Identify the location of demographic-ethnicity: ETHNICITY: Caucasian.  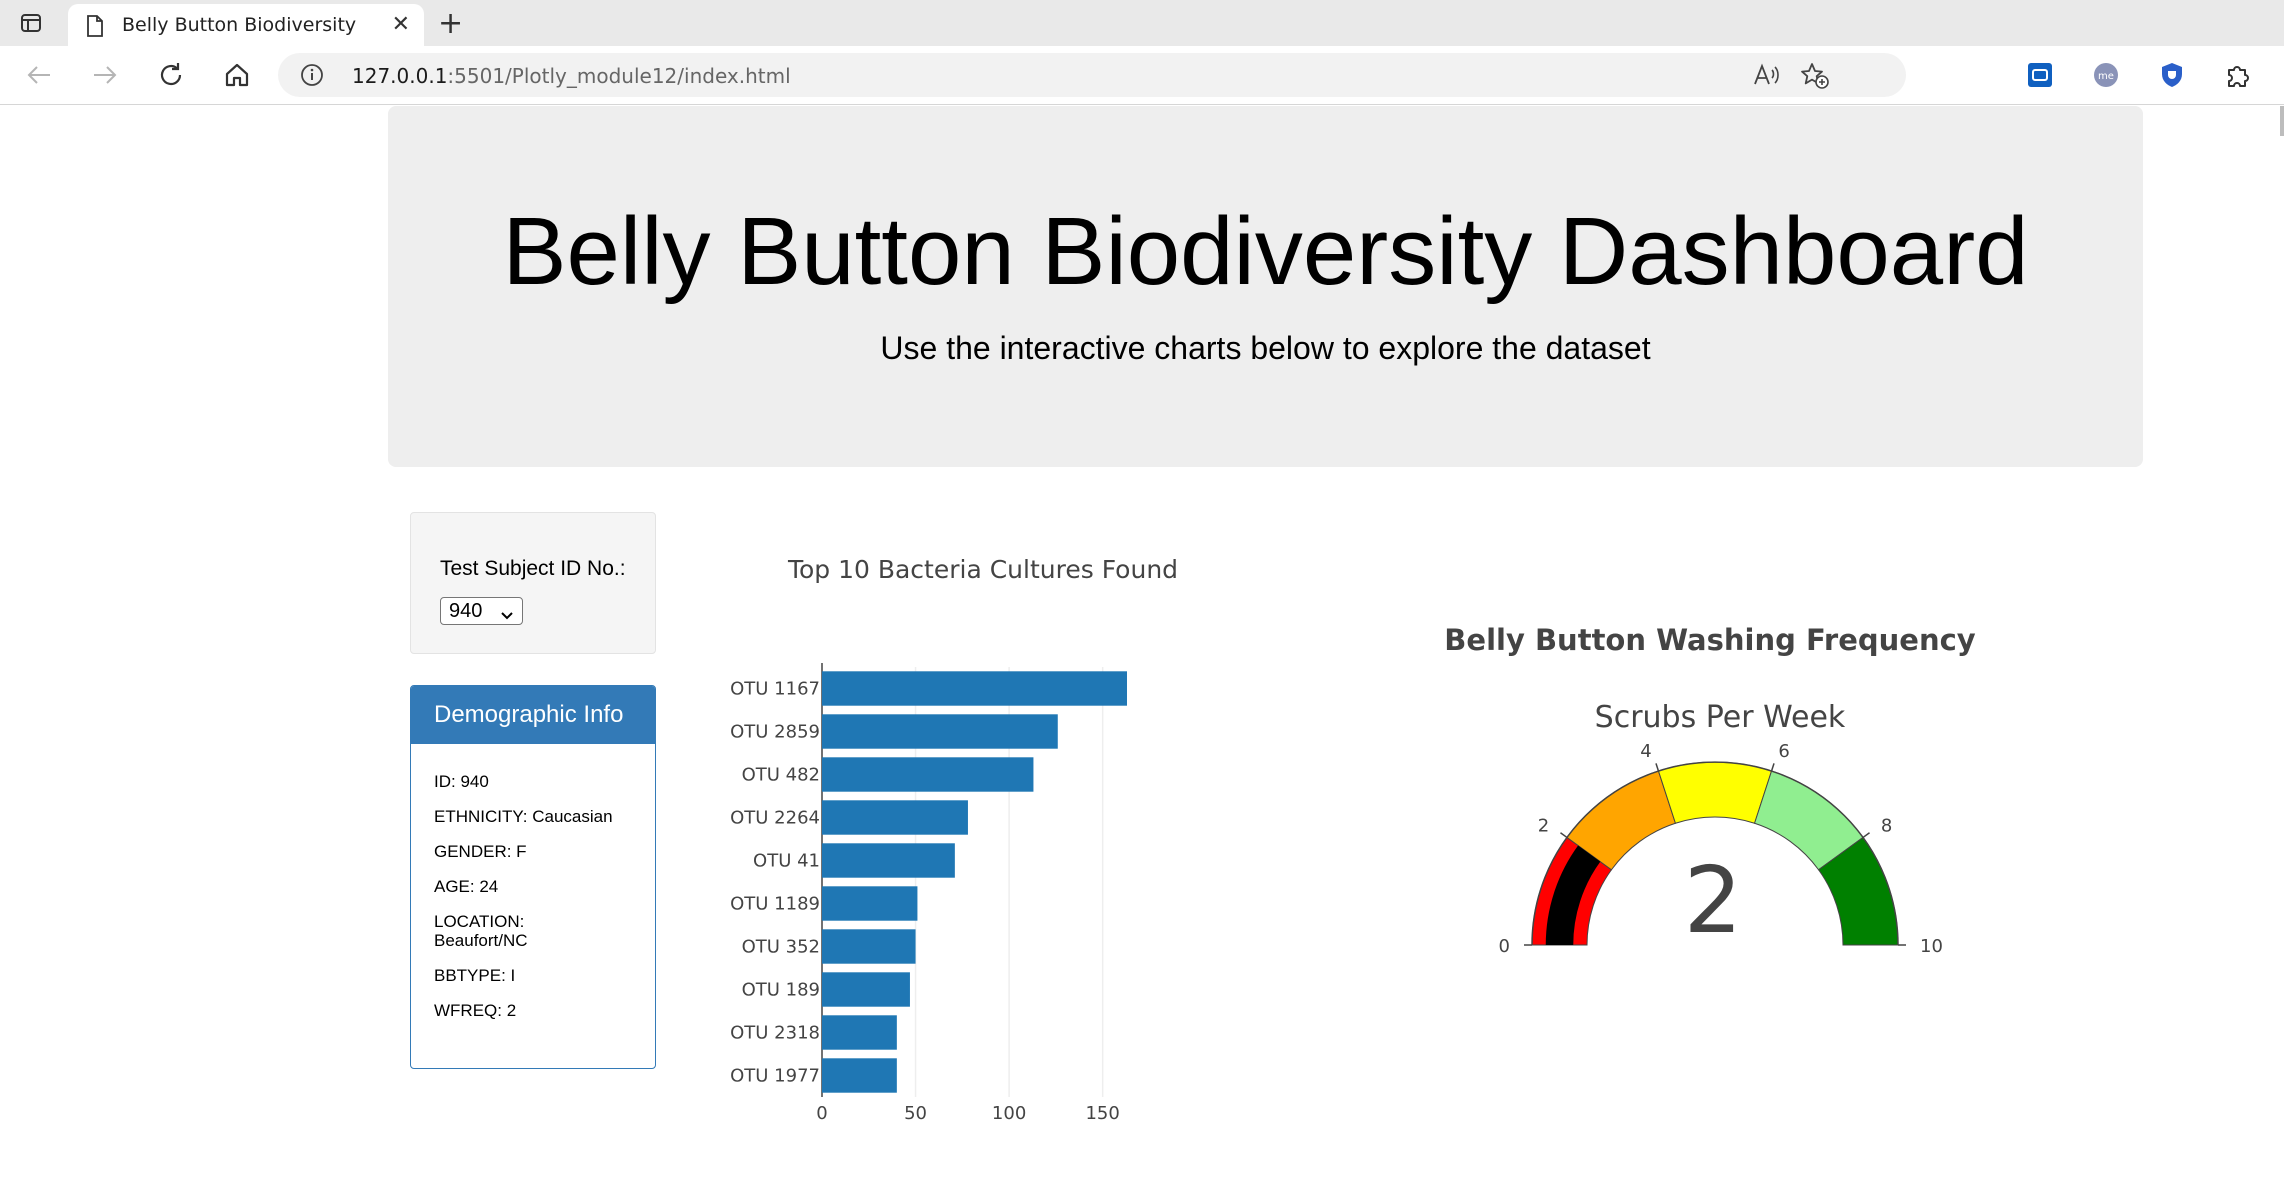
(523, 816).